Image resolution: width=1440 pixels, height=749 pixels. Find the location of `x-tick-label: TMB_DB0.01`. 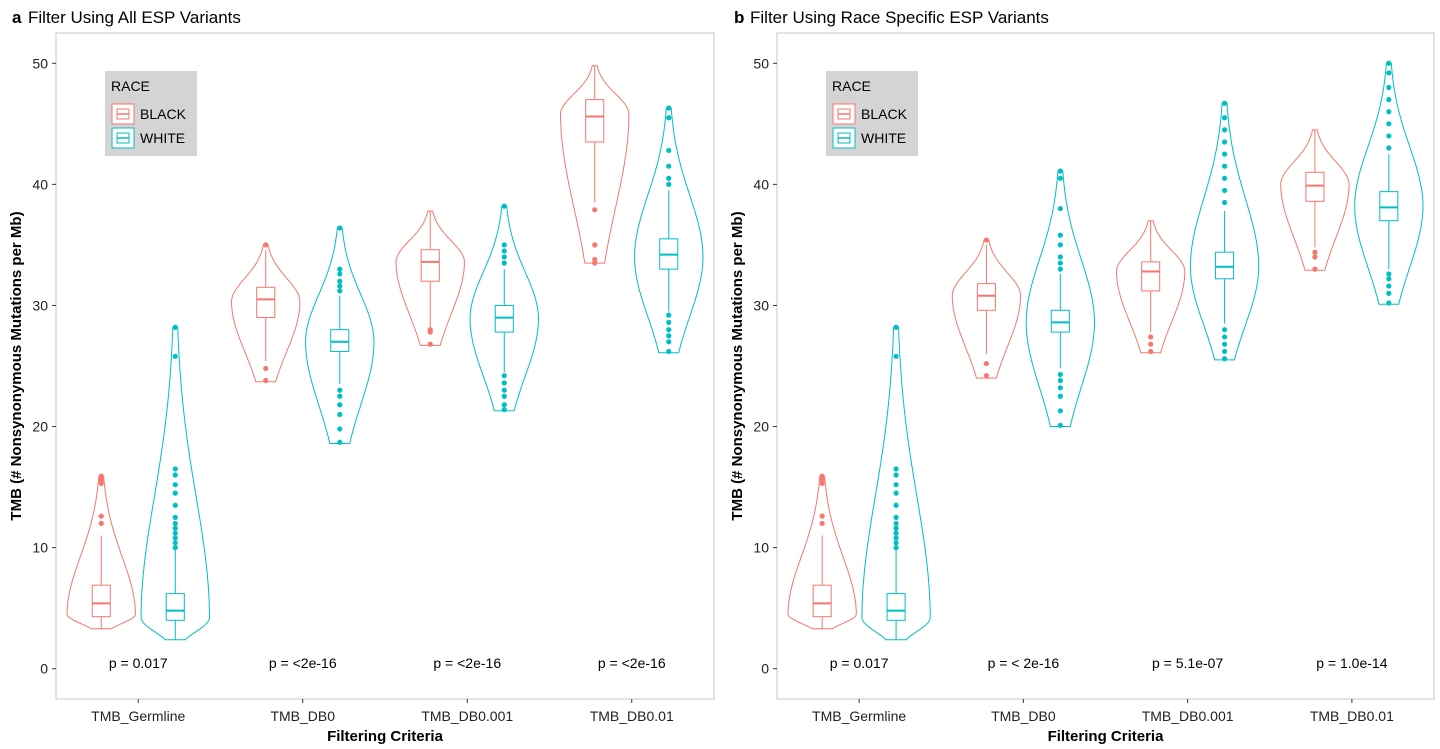

x-tick-label: TMB_DB0.01 is located at coordinates (1352, 716).